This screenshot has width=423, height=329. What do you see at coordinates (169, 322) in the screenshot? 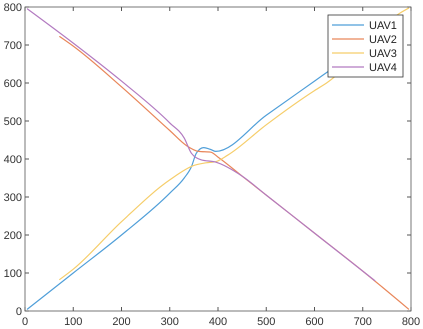
I see `x-tick-label: 300` at bounding box center [169, 322].